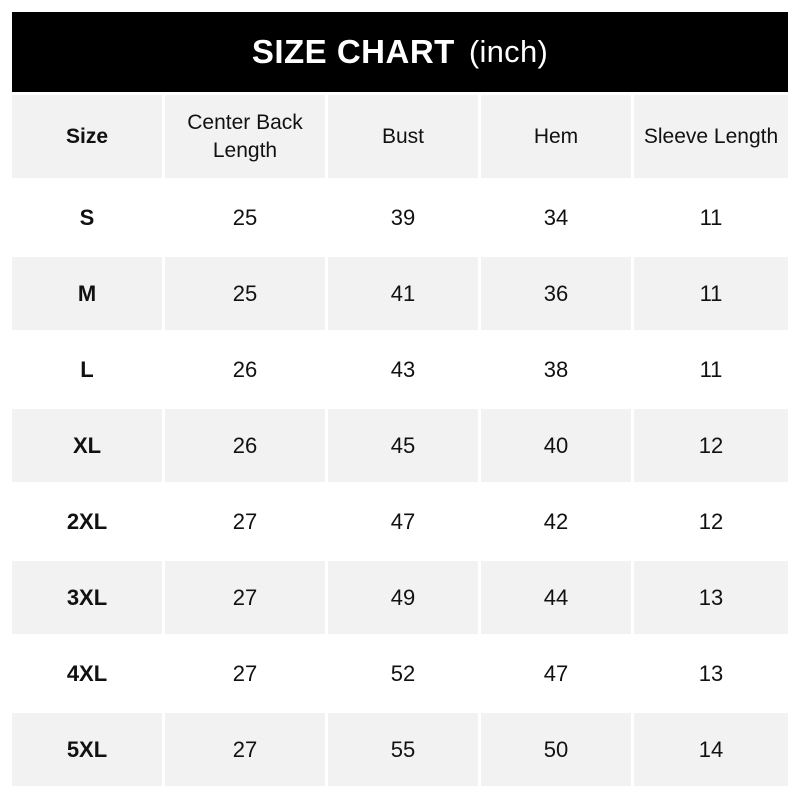  Describe the element at coordinates (88, 138) in the screenshot. I see `column-header-size: Size` at that location.